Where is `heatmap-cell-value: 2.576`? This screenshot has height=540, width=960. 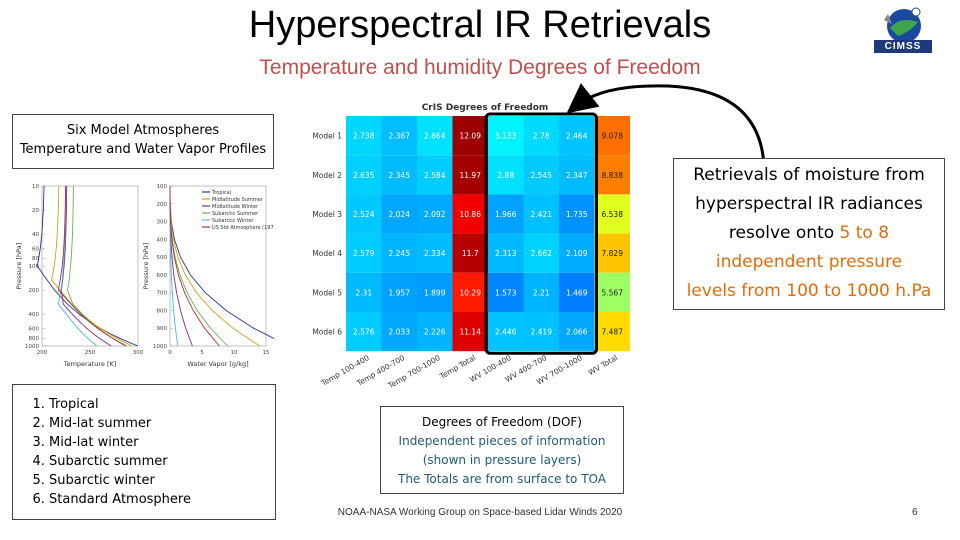
heatmap-cell-value: 2.576 is located at coordinates (364, 332).